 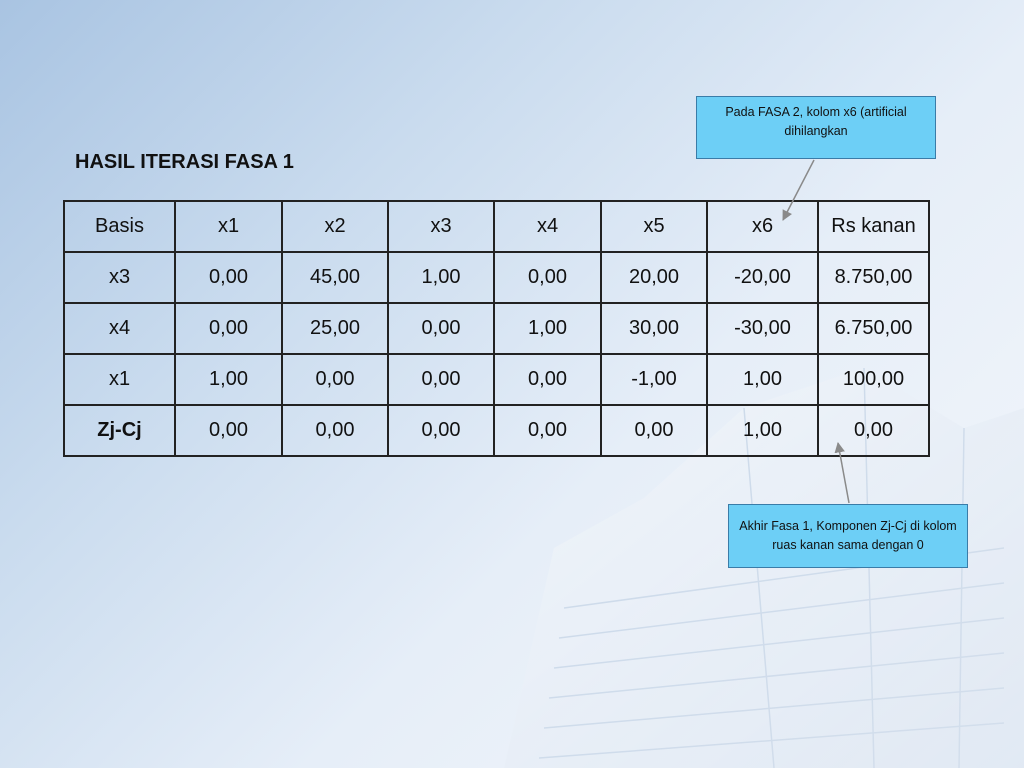 I want to click on header-rs-kanan: Rs kanan, so click(x=873, y=226).